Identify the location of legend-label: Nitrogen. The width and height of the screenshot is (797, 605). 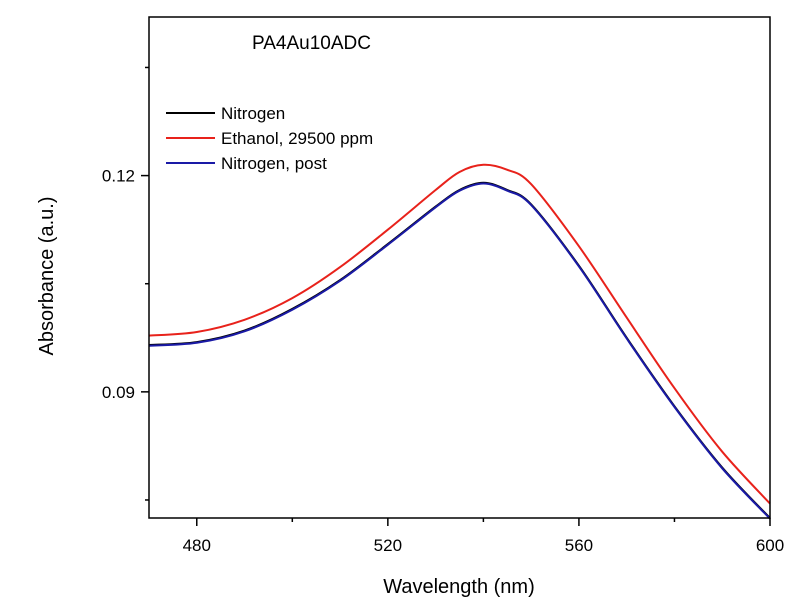
(253, 113).